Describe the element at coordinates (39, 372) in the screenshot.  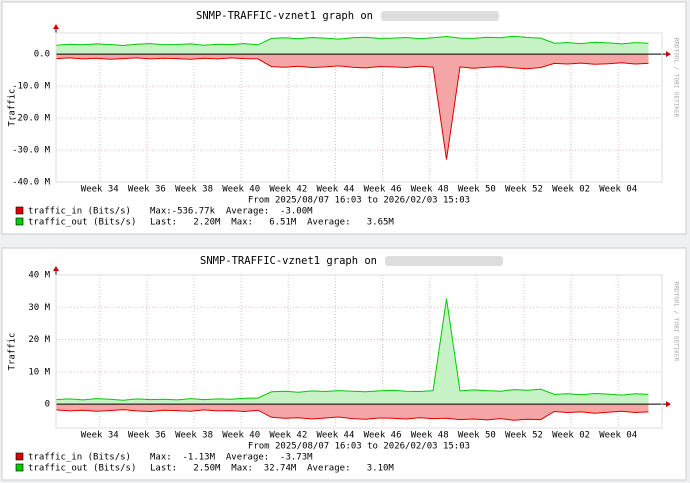
I see `y-tick-label: 10 M` at that location.